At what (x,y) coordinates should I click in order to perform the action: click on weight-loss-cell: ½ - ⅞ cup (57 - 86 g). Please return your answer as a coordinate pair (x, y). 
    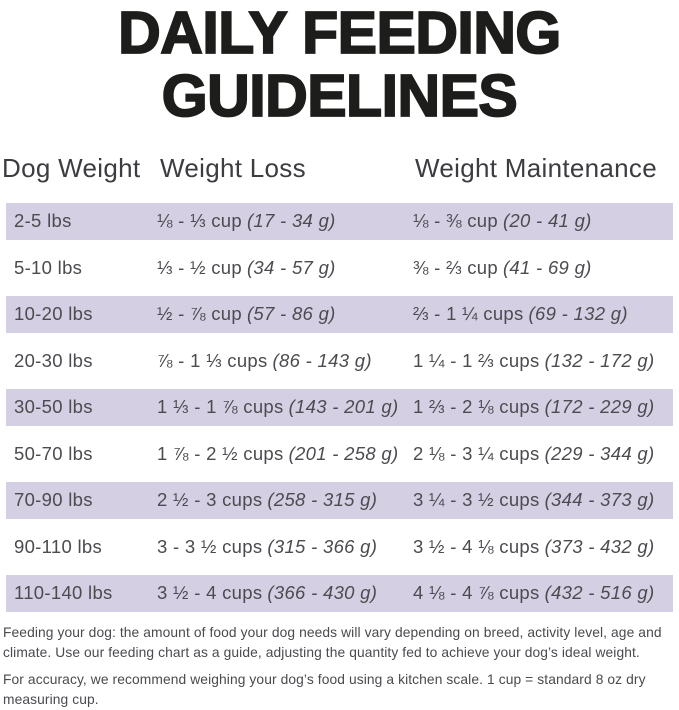
    Looking at the image, I should click on (285, 314).